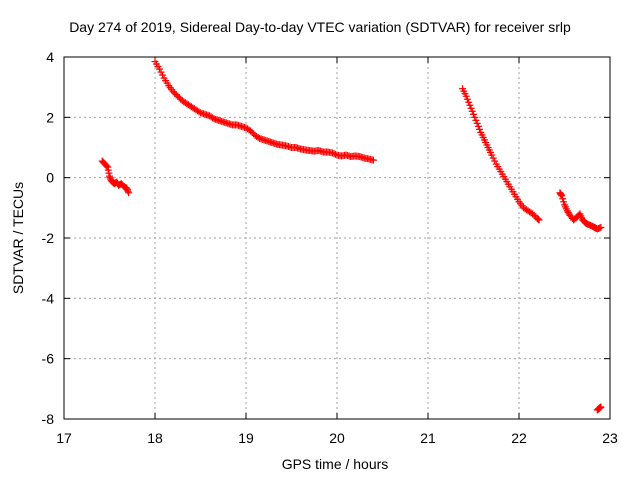  I want to click on x-tick-label: 18, so click(155, 438).